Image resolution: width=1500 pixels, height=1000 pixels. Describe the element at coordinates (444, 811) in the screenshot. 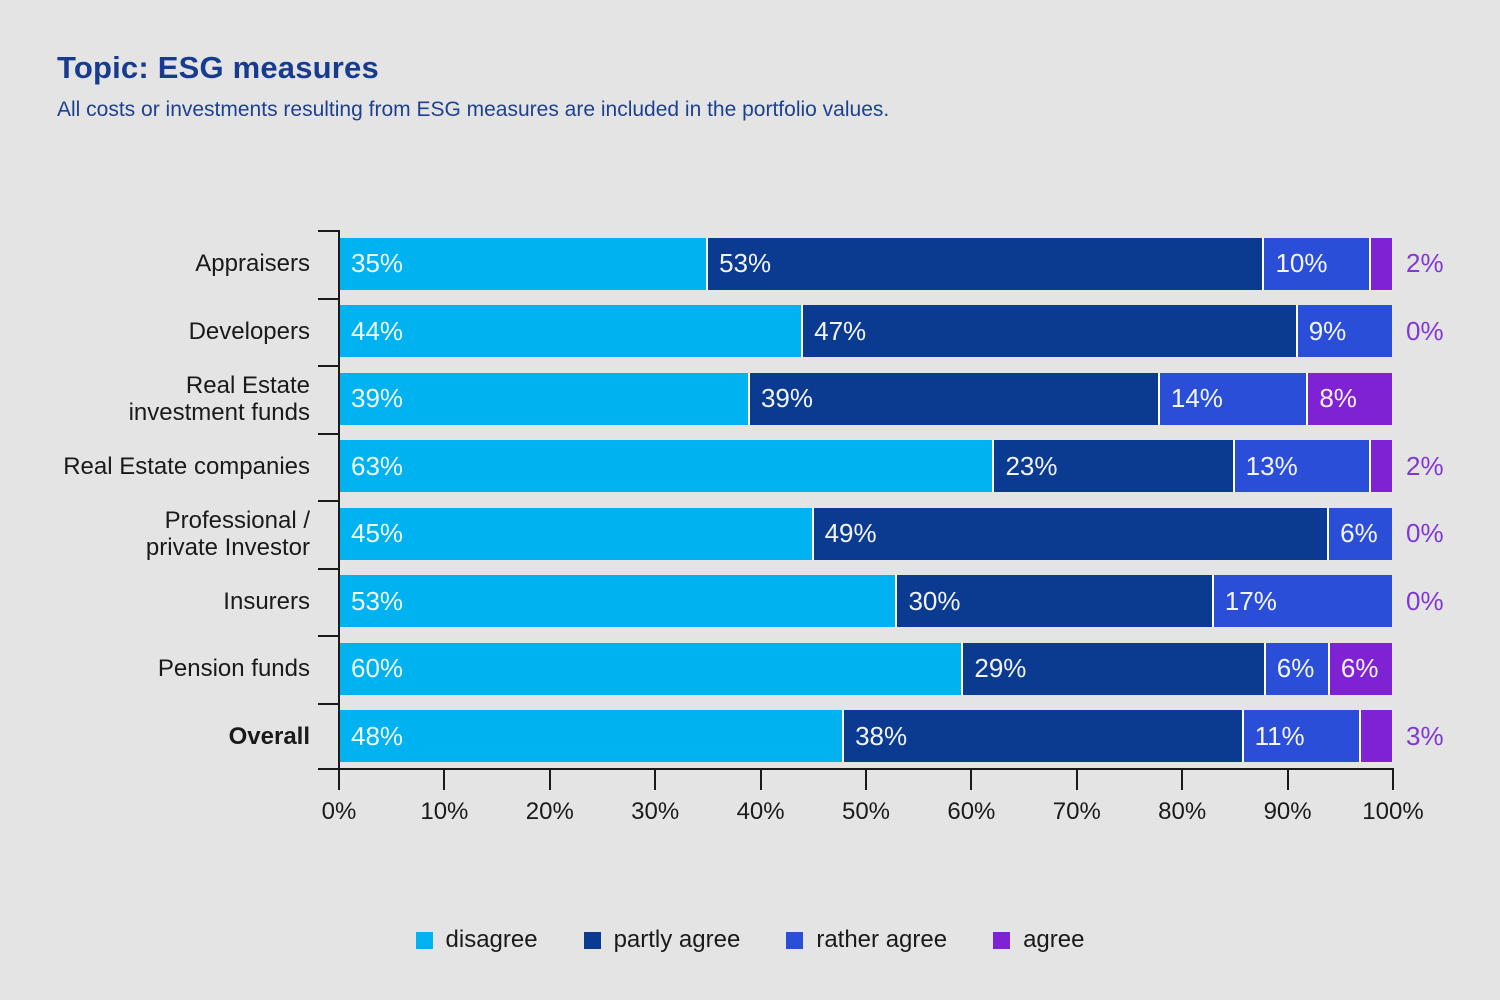

I see `x-axis-tick-label: 10%` at that location.